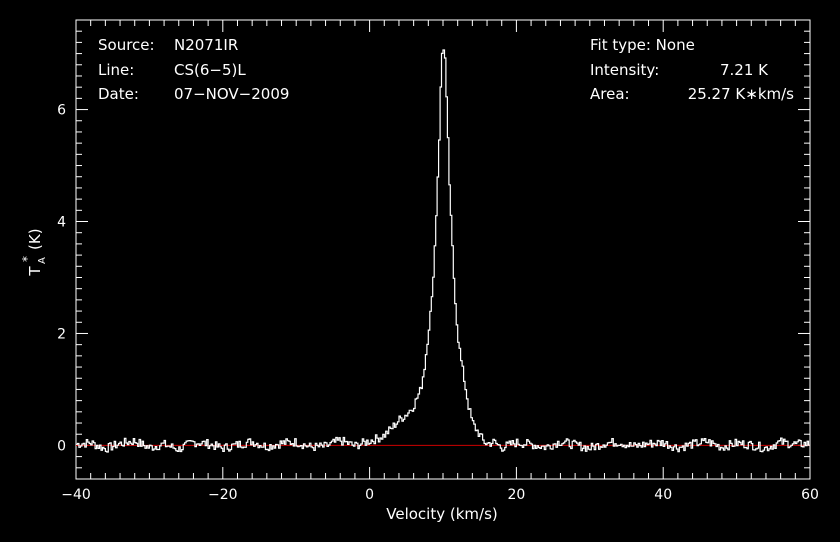  What do you see at coordinates (663, 495) in the screenshot?
I see `x-tick-label: 40` at bounding box center [663, 495].